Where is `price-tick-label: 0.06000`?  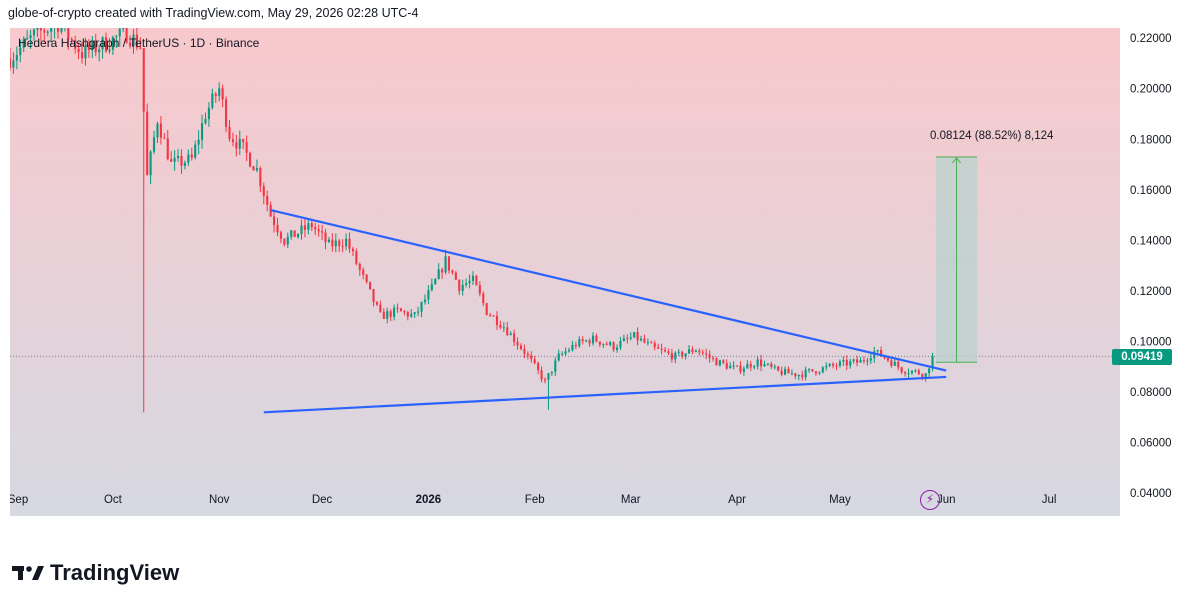 price-tick-label: 0.06000 is located at coordinates (1151, 444).